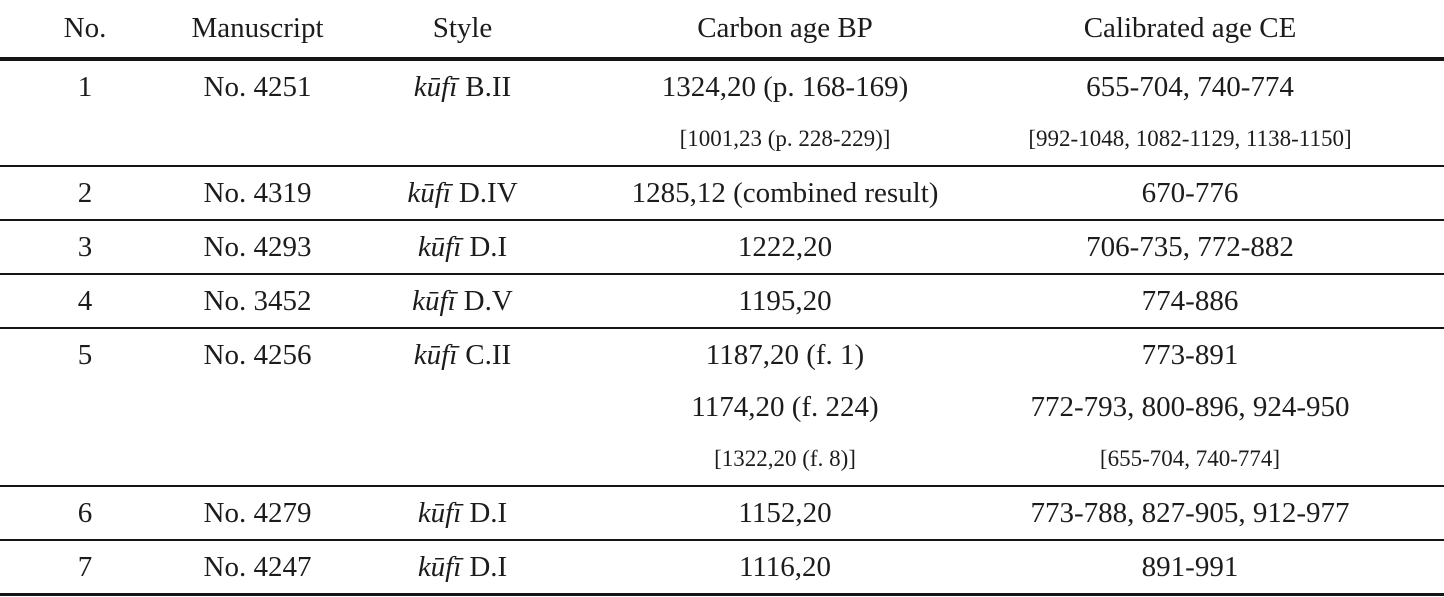 This screenshot has width=1444, height=597. Describe the element at coordinates (257, 512) in the screenshot. I see `manuscript-number: No. 4279` at that location.